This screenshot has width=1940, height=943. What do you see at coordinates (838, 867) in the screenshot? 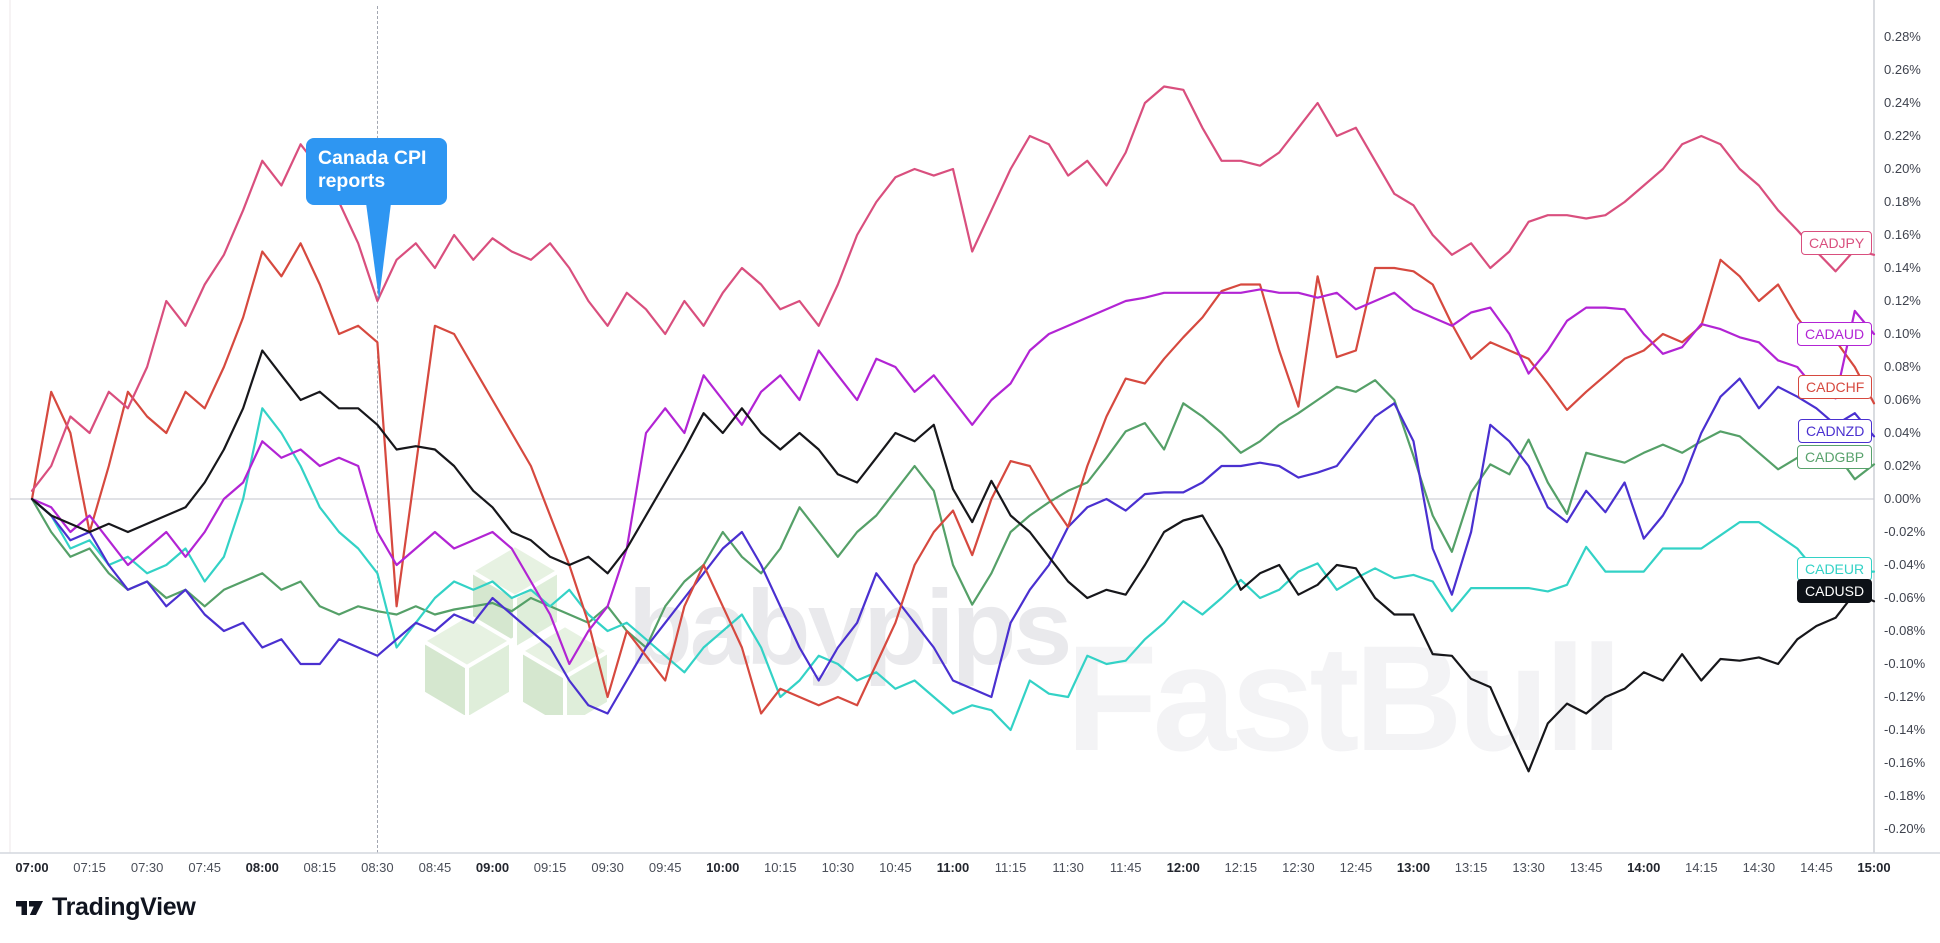
I see `time-axis-label: 10:30` at bounding box center [838, 867].